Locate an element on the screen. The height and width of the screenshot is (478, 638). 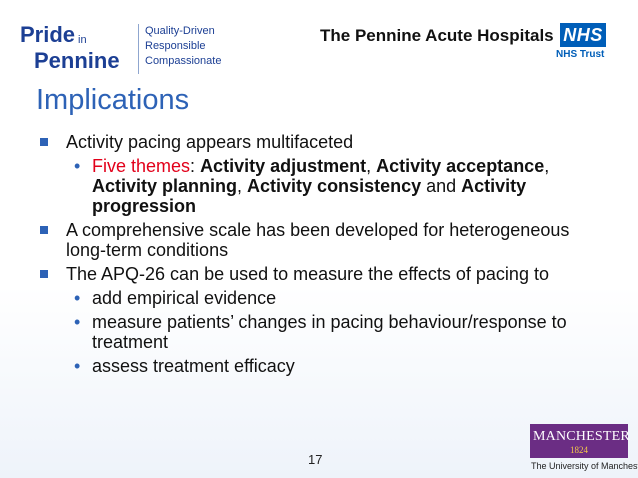
theme-progression: Activity progression is located at coordinates (309, 196).